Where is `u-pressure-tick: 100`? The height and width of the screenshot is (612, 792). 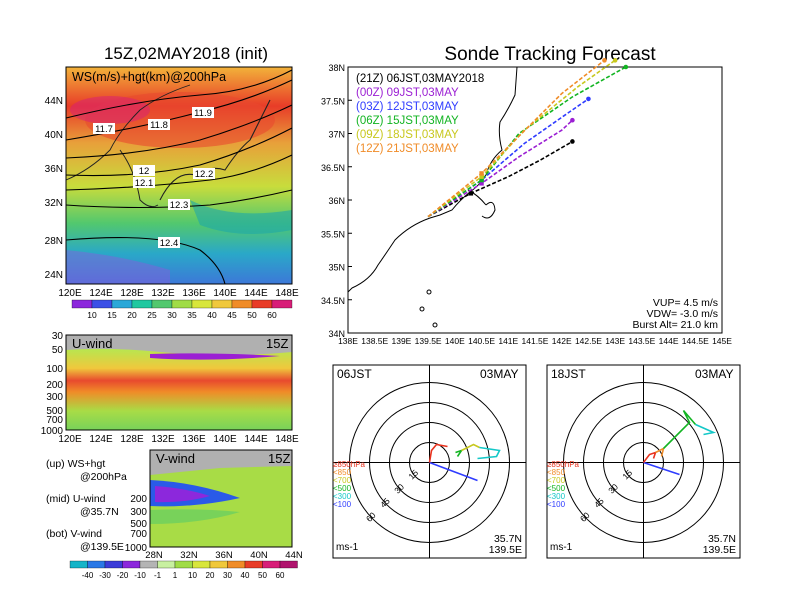 u-pressure-tick: 100 is located at coordinates (54, 369).